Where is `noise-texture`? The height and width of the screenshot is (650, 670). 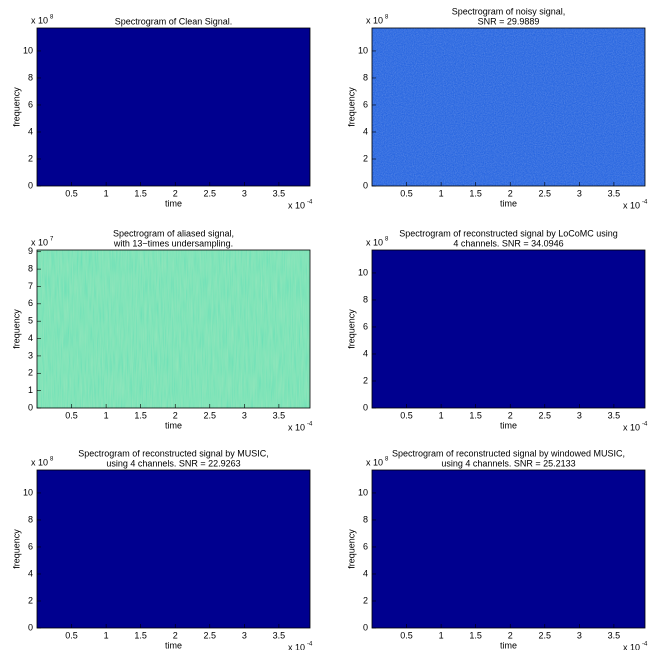
noise-texture is located at coordinates (173, 329).